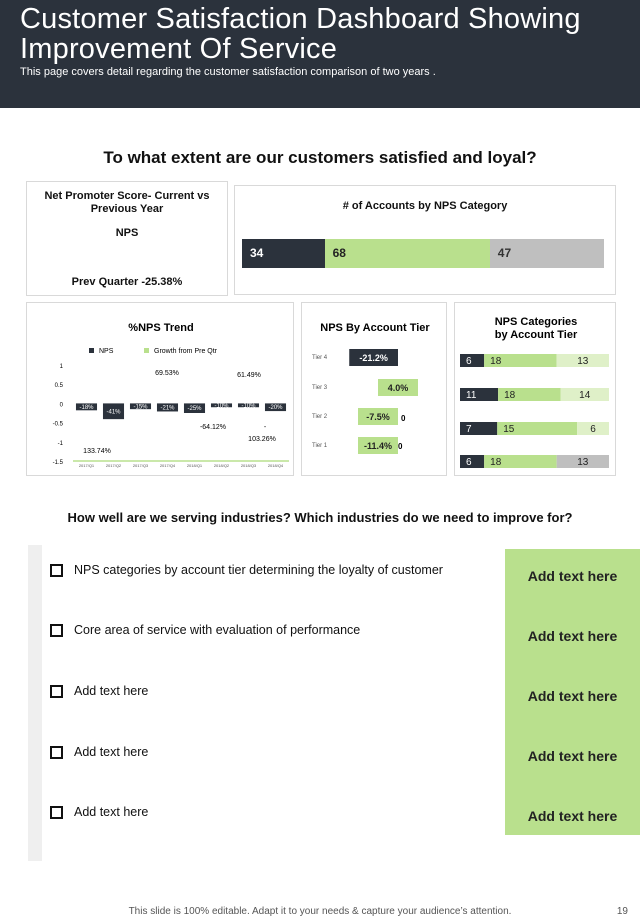 The height and width of the screenshot is (924, 640). I want to click on annotation-label: -, so click(265, 427).